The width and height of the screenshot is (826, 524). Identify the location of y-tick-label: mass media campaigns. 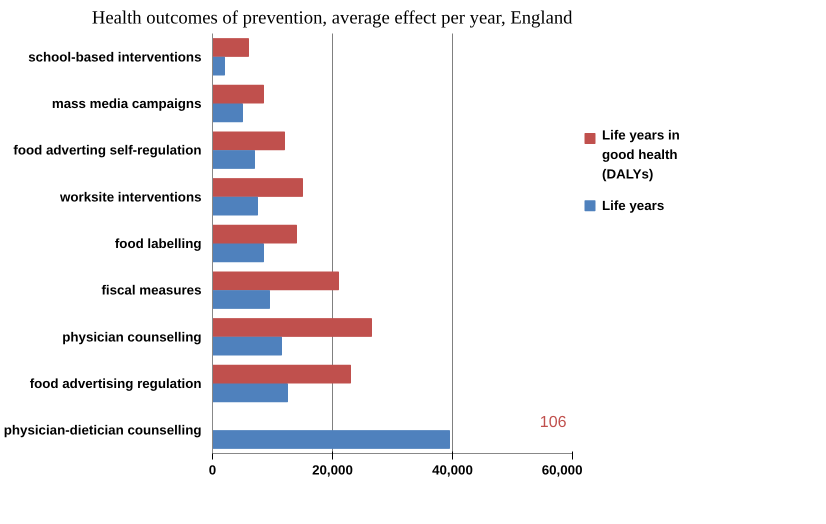
(127, 103).